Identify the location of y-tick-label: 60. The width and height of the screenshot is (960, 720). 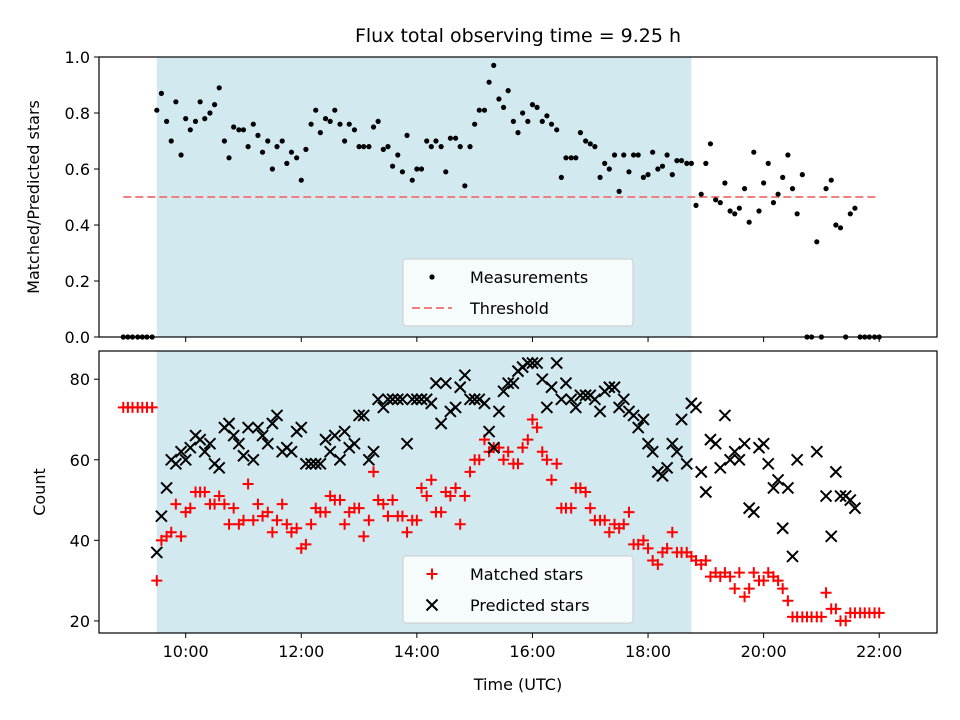
(80, 460).